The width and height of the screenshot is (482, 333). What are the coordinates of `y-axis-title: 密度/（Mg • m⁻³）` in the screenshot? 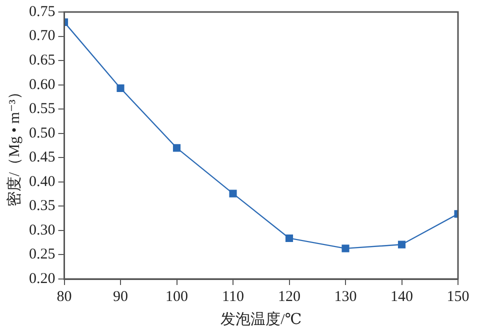 It's located at (14, 145).